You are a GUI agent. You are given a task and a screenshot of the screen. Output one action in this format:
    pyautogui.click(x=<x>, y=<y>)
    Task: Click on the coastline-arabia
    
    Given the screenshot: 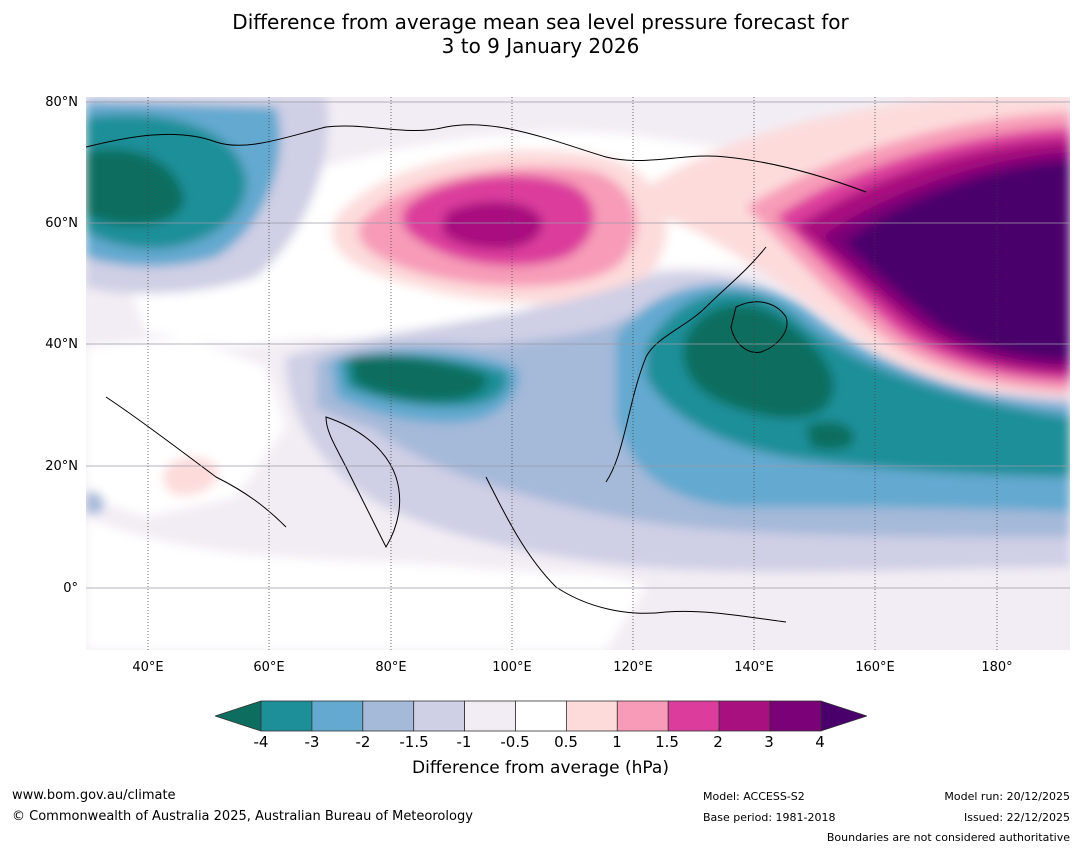 What is the action you would take?
    pyautogui.click(x=196, y=462)
    